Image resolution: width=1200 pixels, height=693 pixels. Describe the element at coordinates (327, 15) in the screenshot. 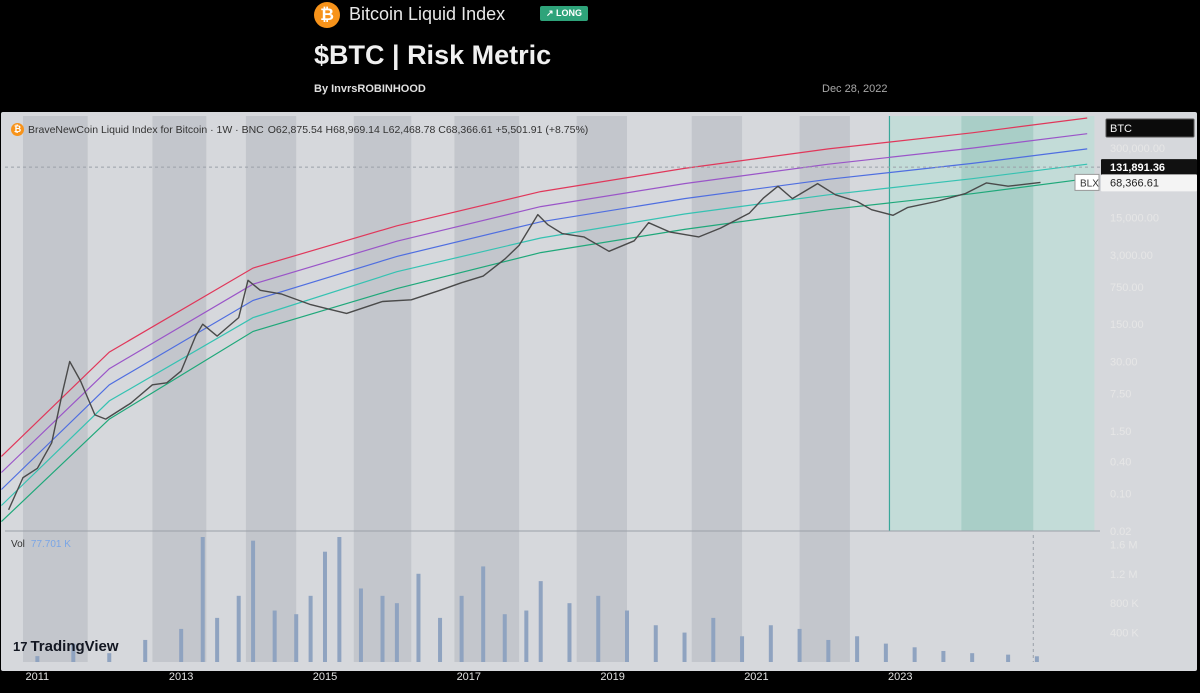

I see `bitcoin-logo-icon: ₿` at that location.